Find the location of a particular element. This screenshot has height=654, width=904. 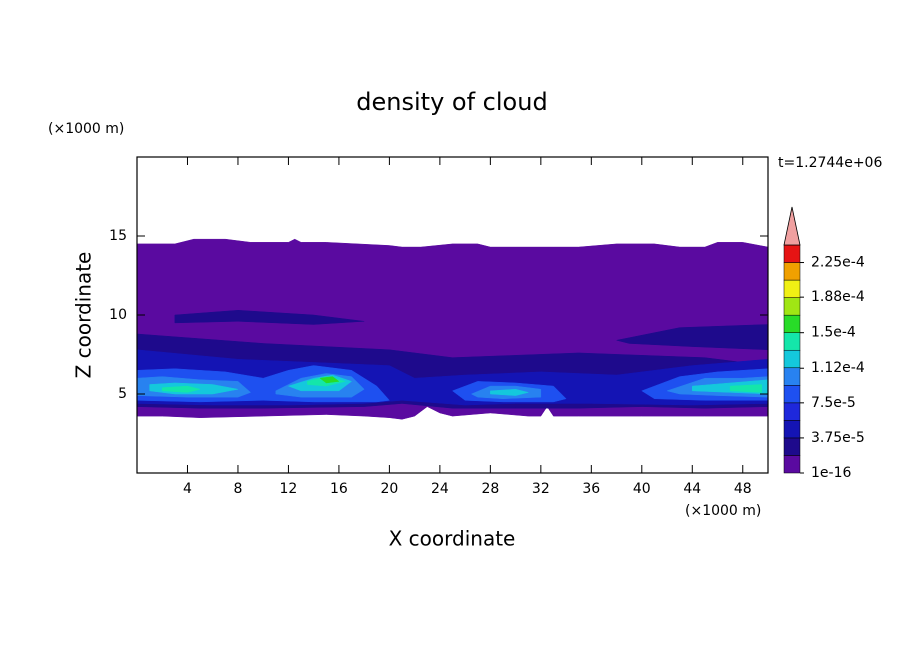

y-tick-label: 10 is located at coordinates (118, 315).